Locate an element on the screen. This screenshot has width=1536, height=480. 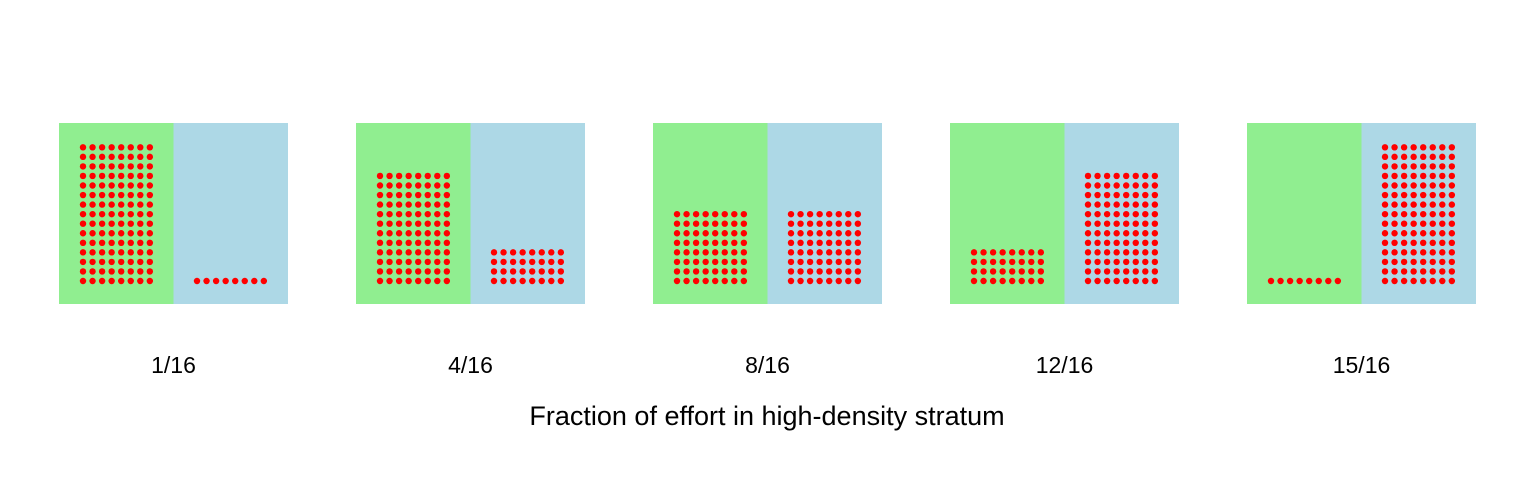
panel-label: 15/16 is located at coordinates (1362, 365).